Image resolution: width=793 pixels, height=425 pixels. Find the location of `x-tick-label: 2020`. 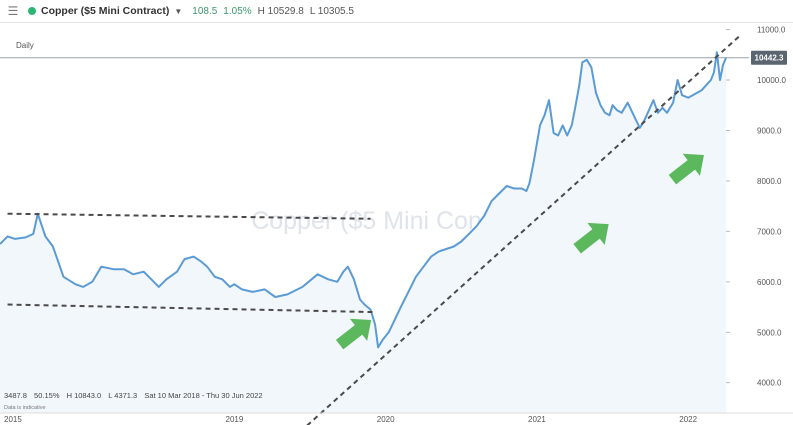

x-tick-label: 2020 is located at coordinates (386, 419).